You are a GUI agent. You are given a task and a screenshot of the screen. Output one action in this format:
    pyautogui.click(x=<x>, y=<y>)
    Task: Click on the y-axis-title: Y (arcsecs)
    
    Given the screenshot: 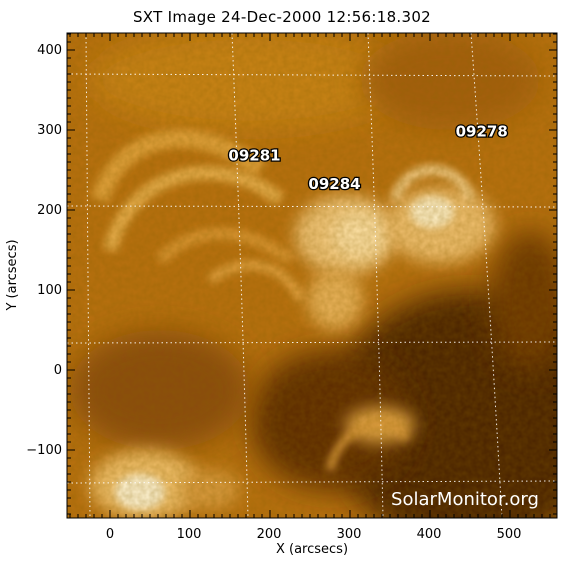 What is the action you would take?
    pyautogui.click(x=12, y=275)
    